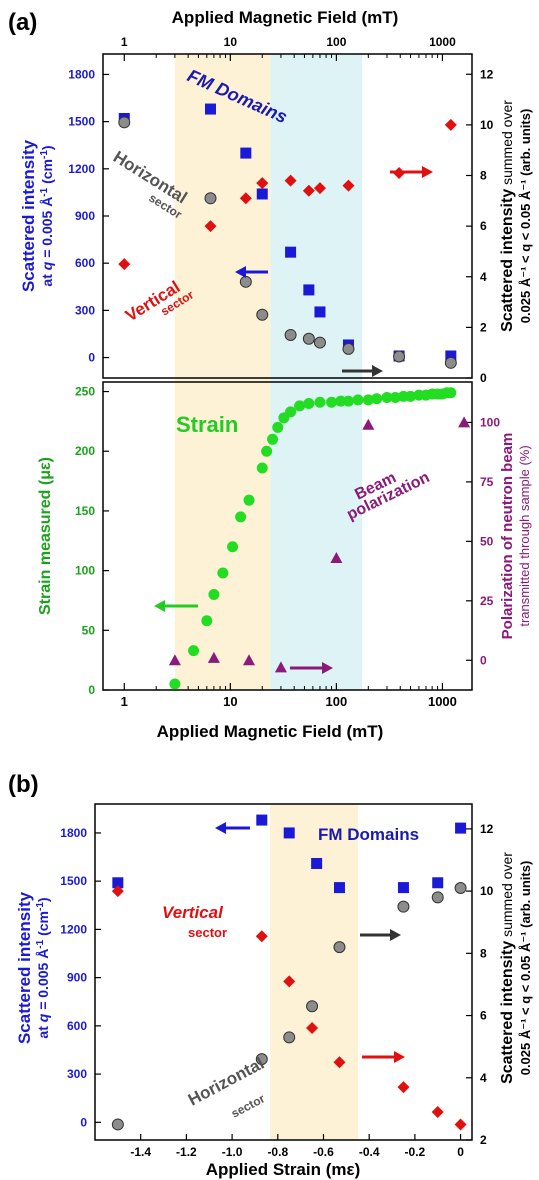  Describe the element at coordinates (81, 169) in the screenshot. I see `upper-left-tick-label: 1200` at that location.